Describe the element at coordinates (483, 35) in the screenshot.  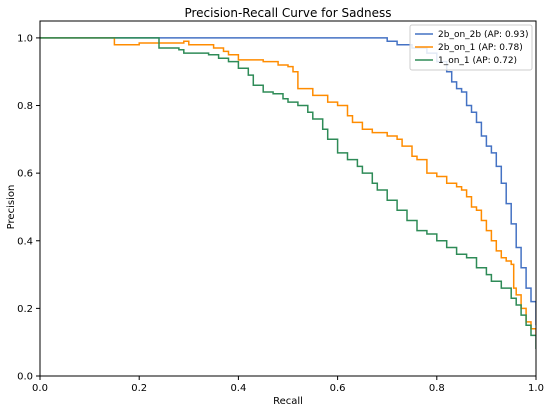
I see `legend-label-1: 2b_on_2b (AP: 0.93)` at that location.